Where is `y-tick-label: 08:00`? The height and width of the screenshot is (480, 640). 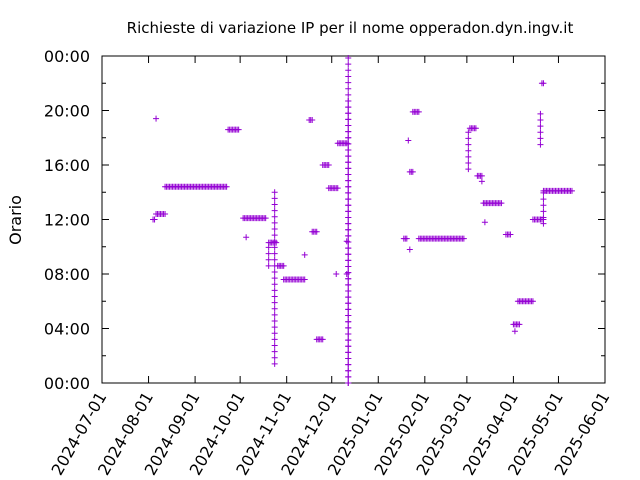
y-tick-label: 08:00 is located at coordinates (67, 274).